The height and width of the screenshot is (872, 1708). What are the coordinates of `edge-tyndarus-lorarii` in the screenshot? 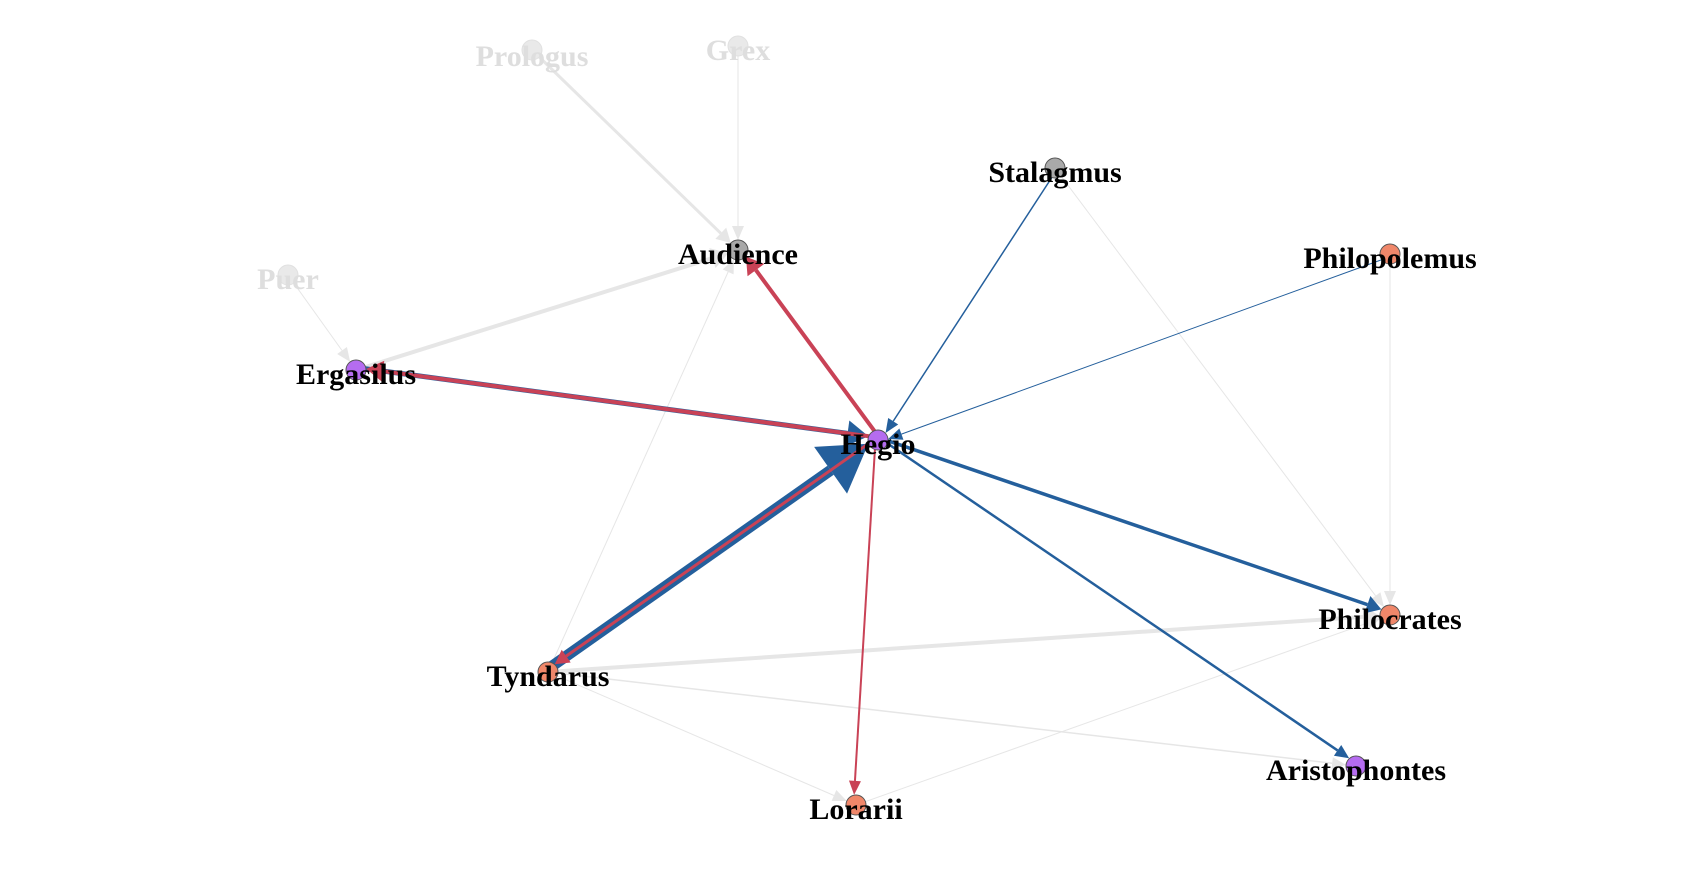 It's located at (697, 736).